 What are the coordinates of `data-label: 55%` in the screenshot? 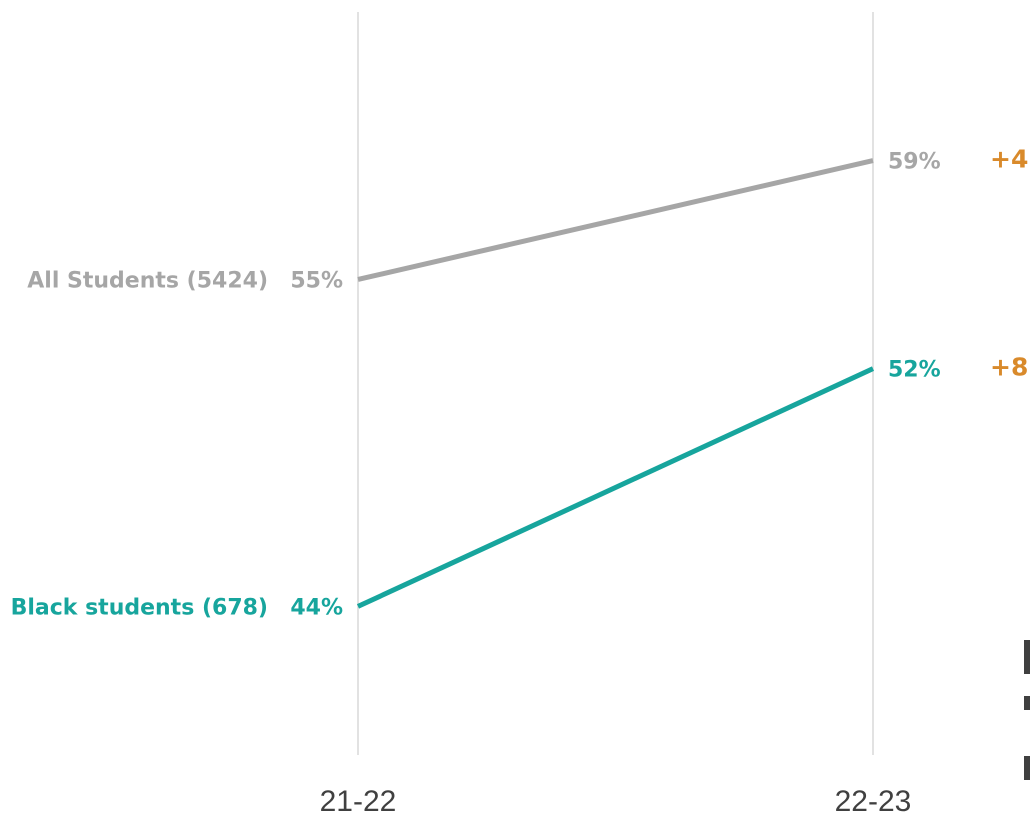 It's located at (316, 280).